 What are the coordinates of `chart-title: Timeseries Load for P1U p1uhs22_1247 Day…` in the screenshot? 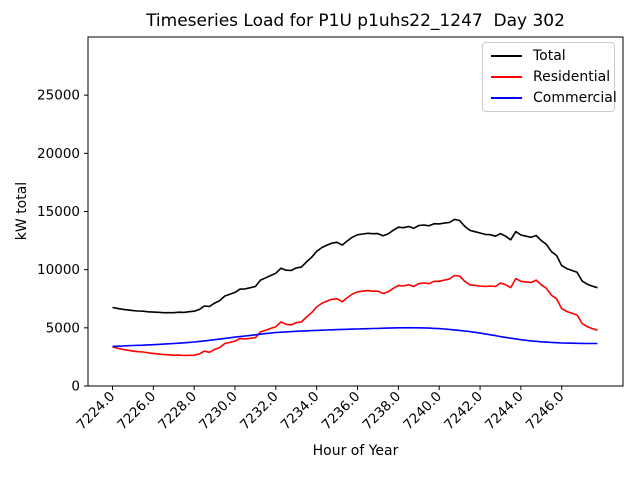 It's located at (355, 21).